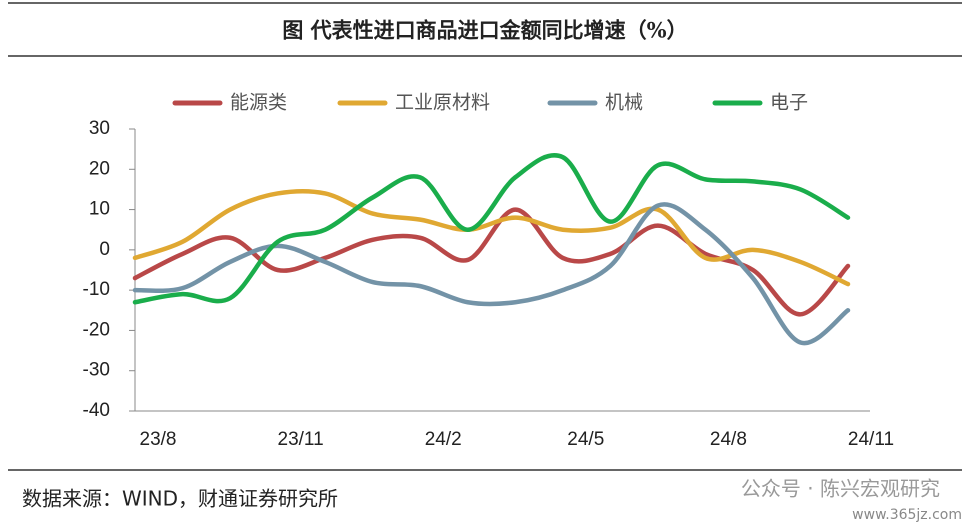  Describe the element at coordinates (258, 103) in the screenshot. I see `legend-label: 能源类` at that location.